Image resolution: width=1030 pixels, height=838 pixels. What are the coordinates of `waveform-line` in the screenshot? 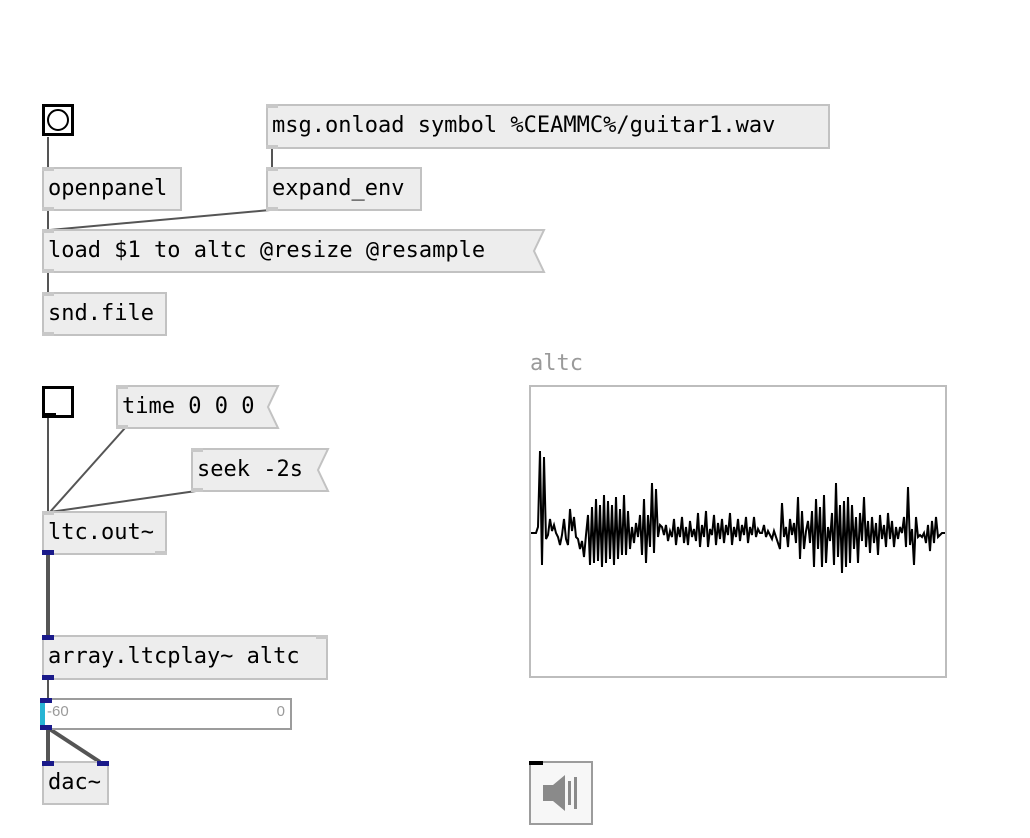 It's located at (738, 512).